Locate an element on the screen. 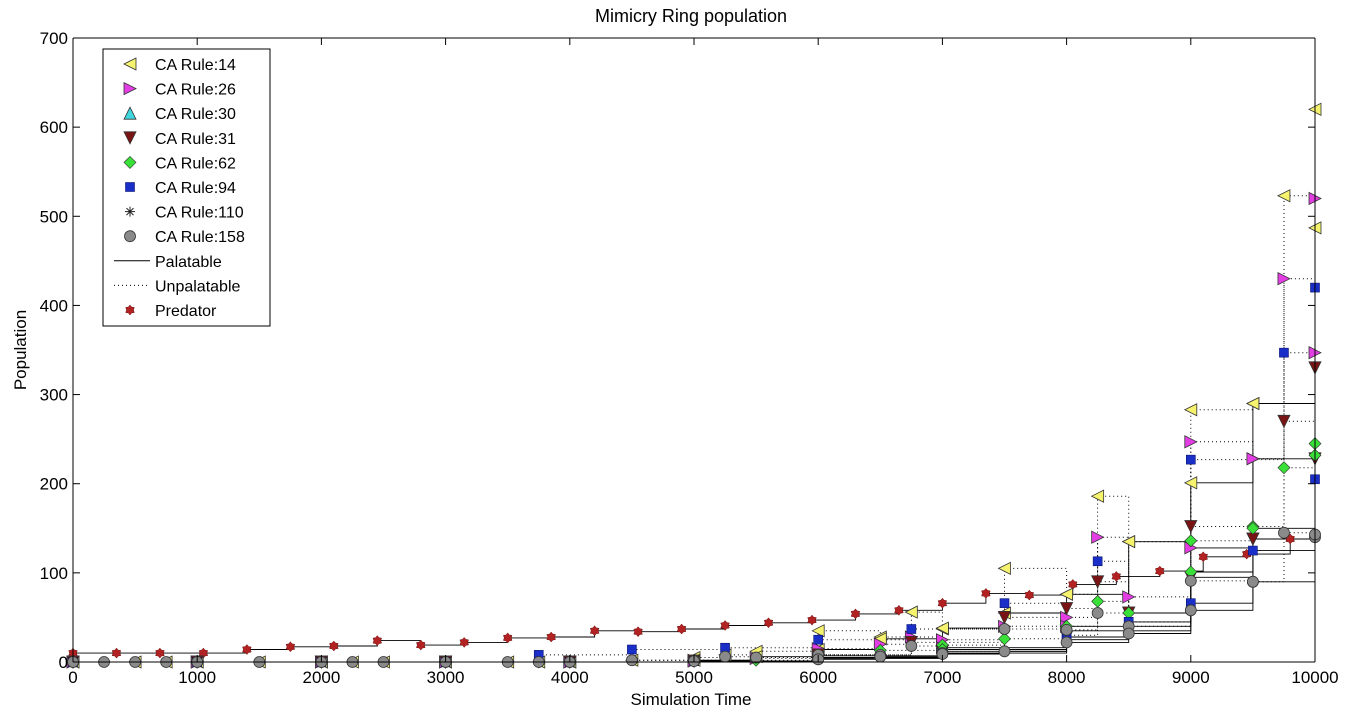 The image size is (1349, 721). x-tick-label: 6000 is located at coordinates (818, 677).